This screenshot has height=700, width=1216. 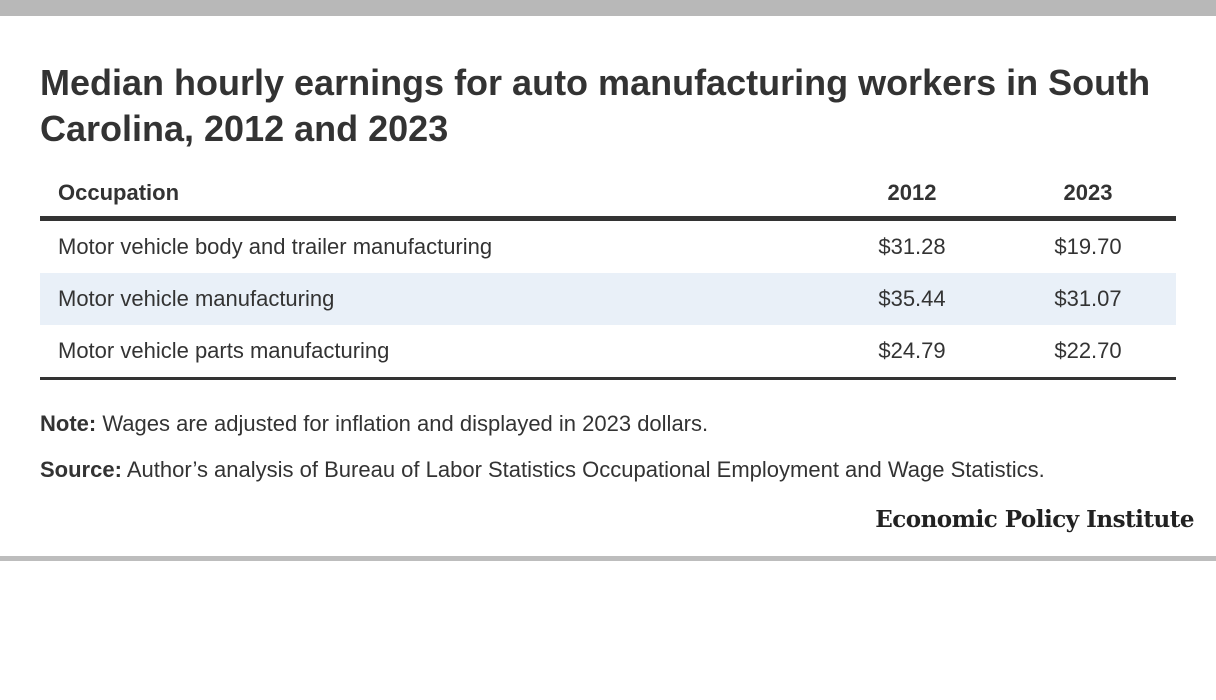 I want to click on source-label: Source:, so click(x=81, y=469).